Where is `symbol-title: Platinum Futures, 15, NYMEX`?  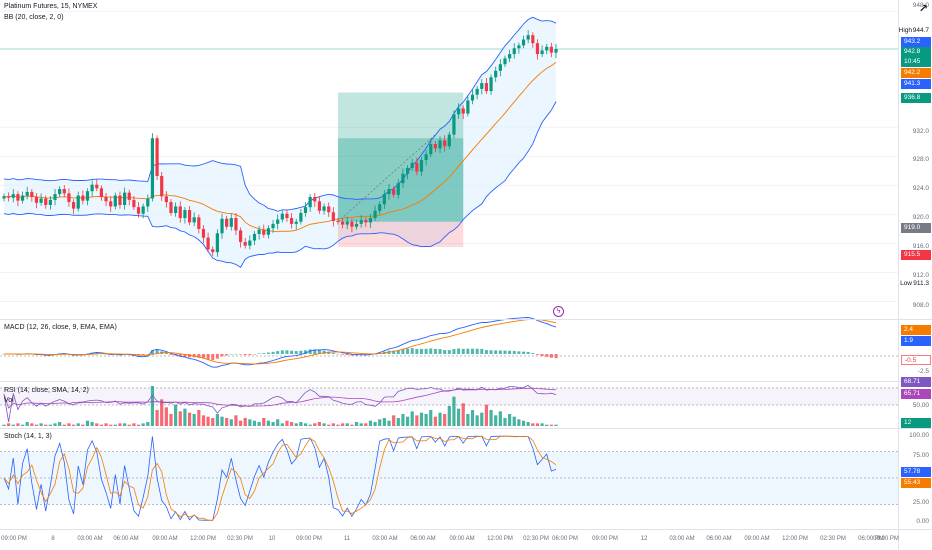
symbol-title: Platinum Futures, 15, NYMEX is located at coordinates (51, 6).